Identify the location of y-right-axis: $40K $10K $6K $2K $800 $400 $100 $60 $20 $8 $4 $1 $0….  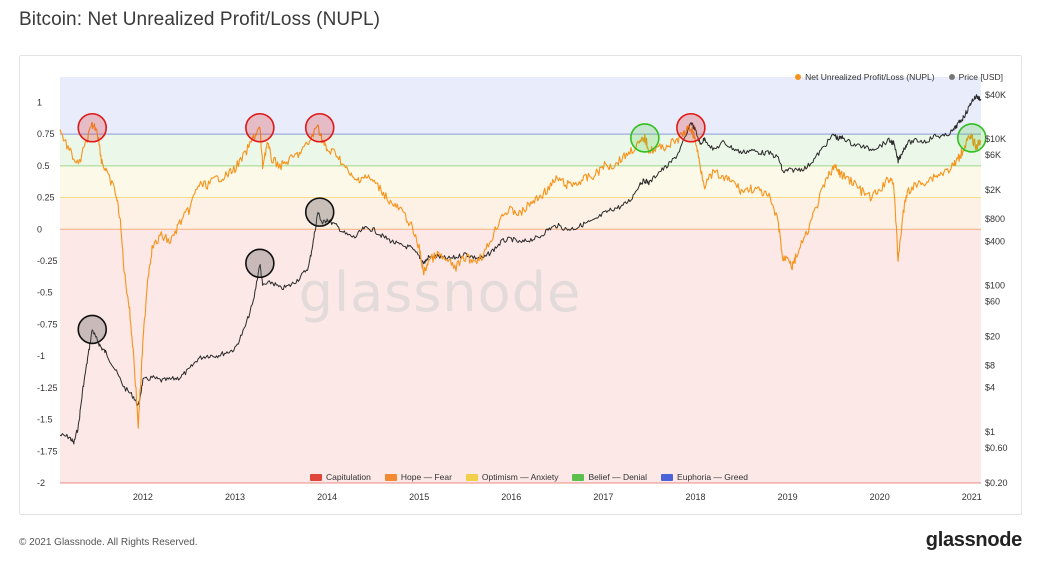
(996, 289).